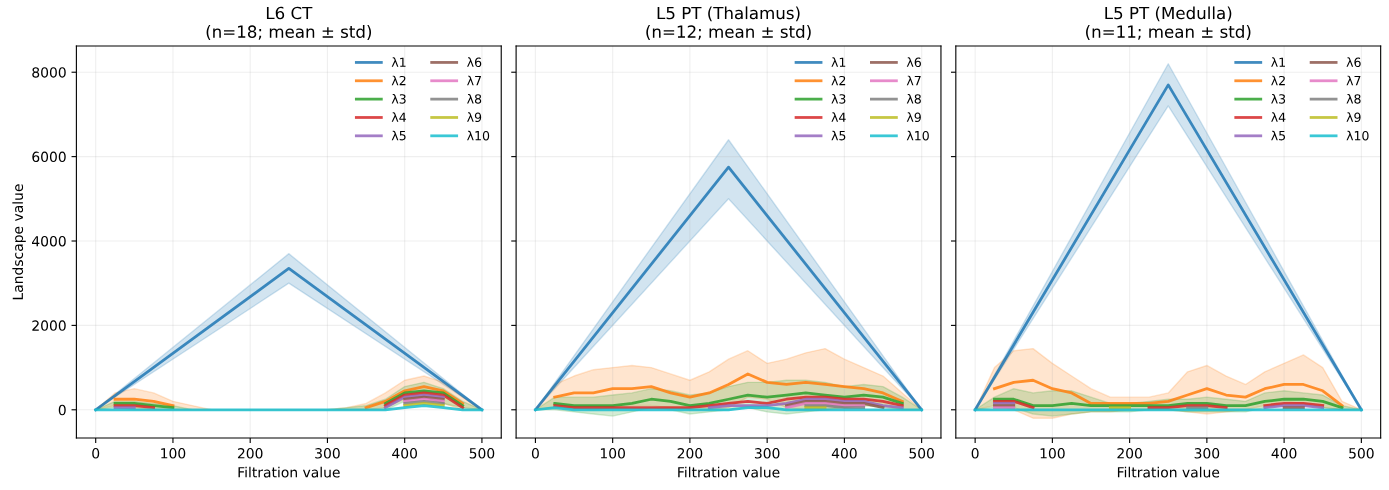  Describe the element at coordinates (289, 23) in the screenshot. I see `chart-title: L6 CT (n=18; mean ± std)` at that location.